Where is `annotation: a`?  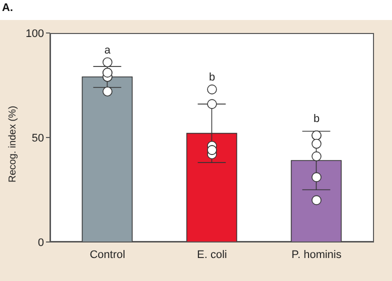 annotation: a is located at coordinates (108, 50).